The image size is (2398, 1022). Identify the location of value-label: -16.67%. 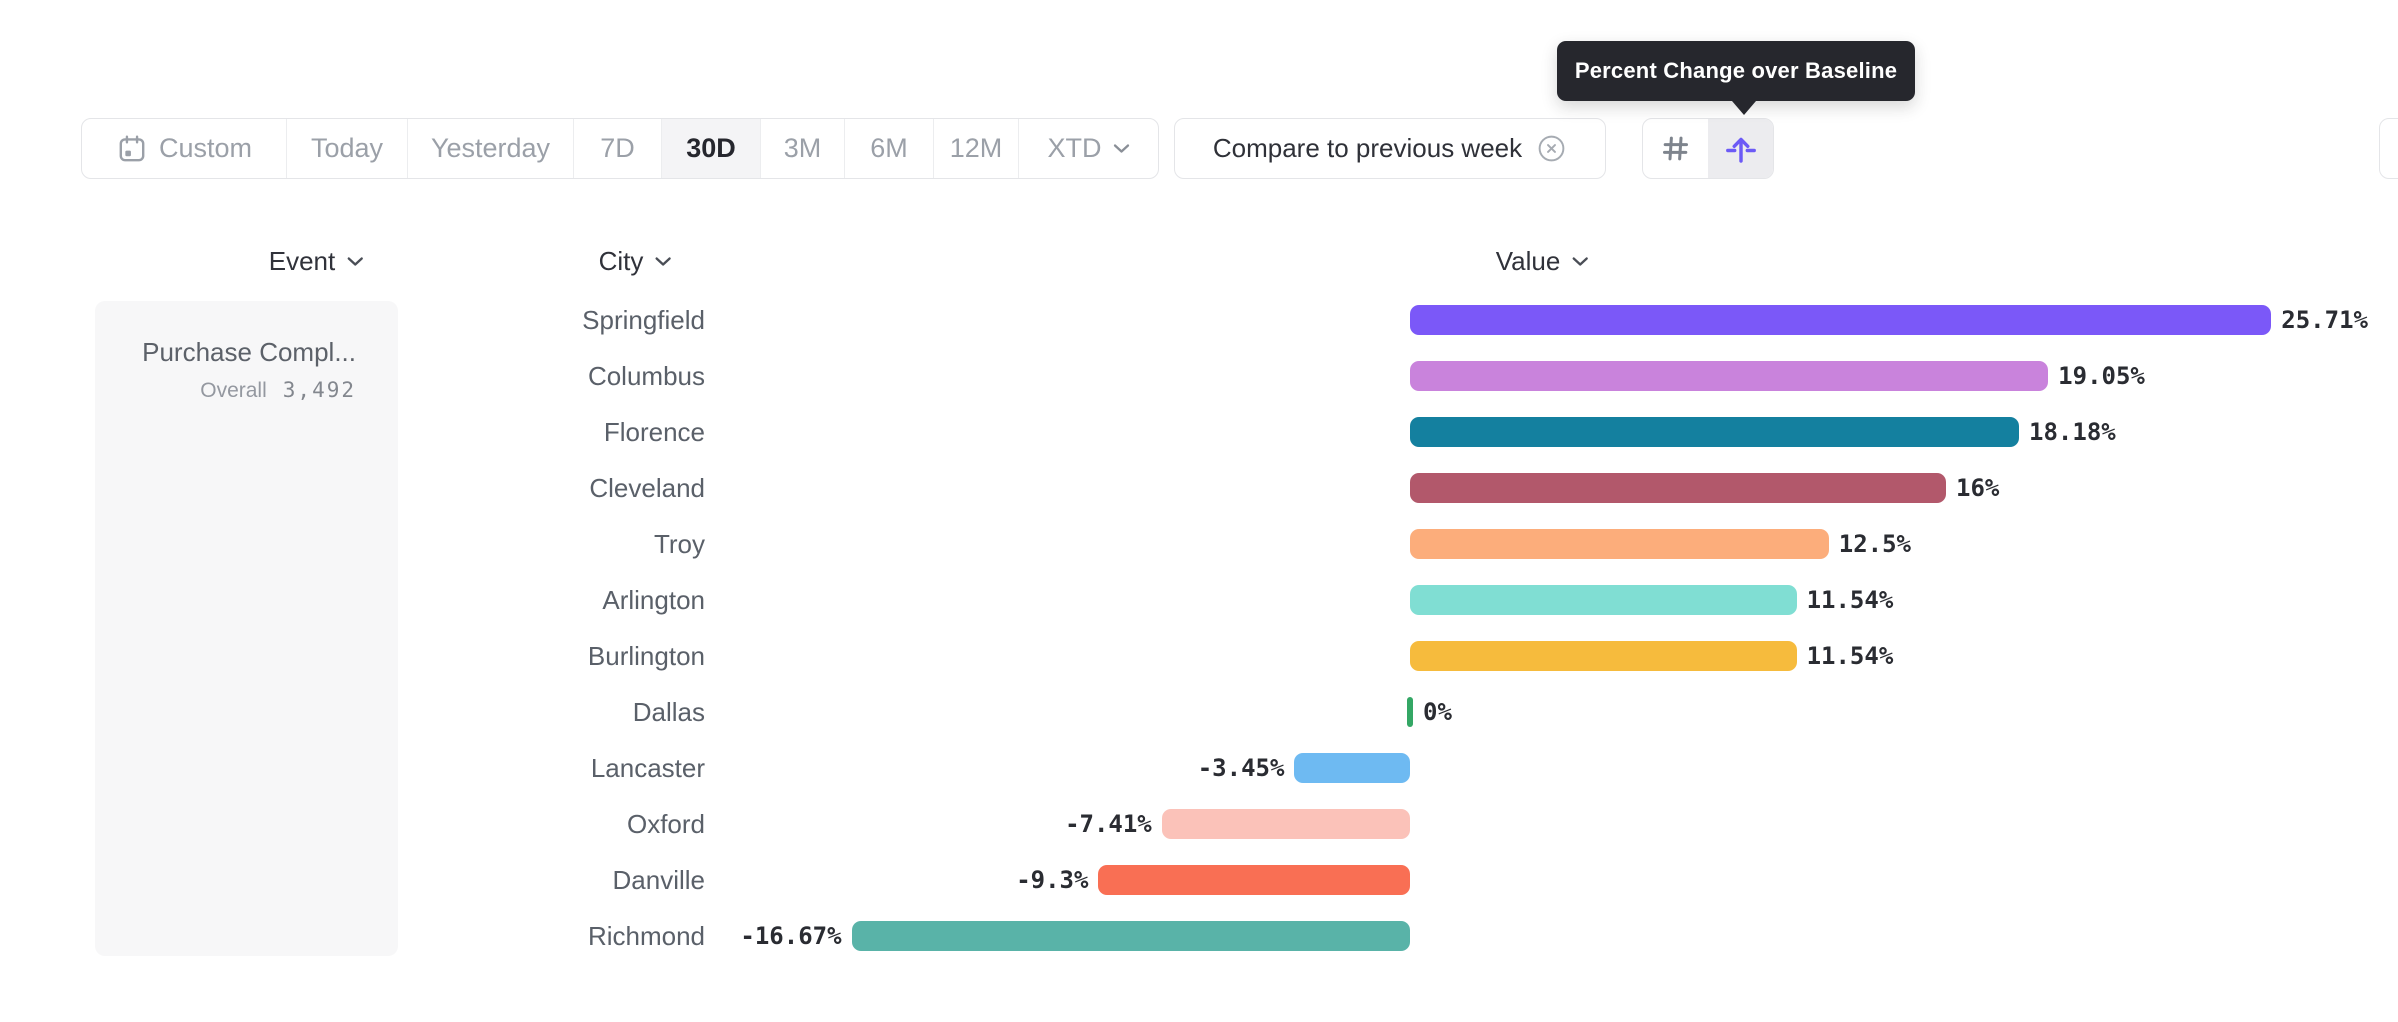
(791, 936).